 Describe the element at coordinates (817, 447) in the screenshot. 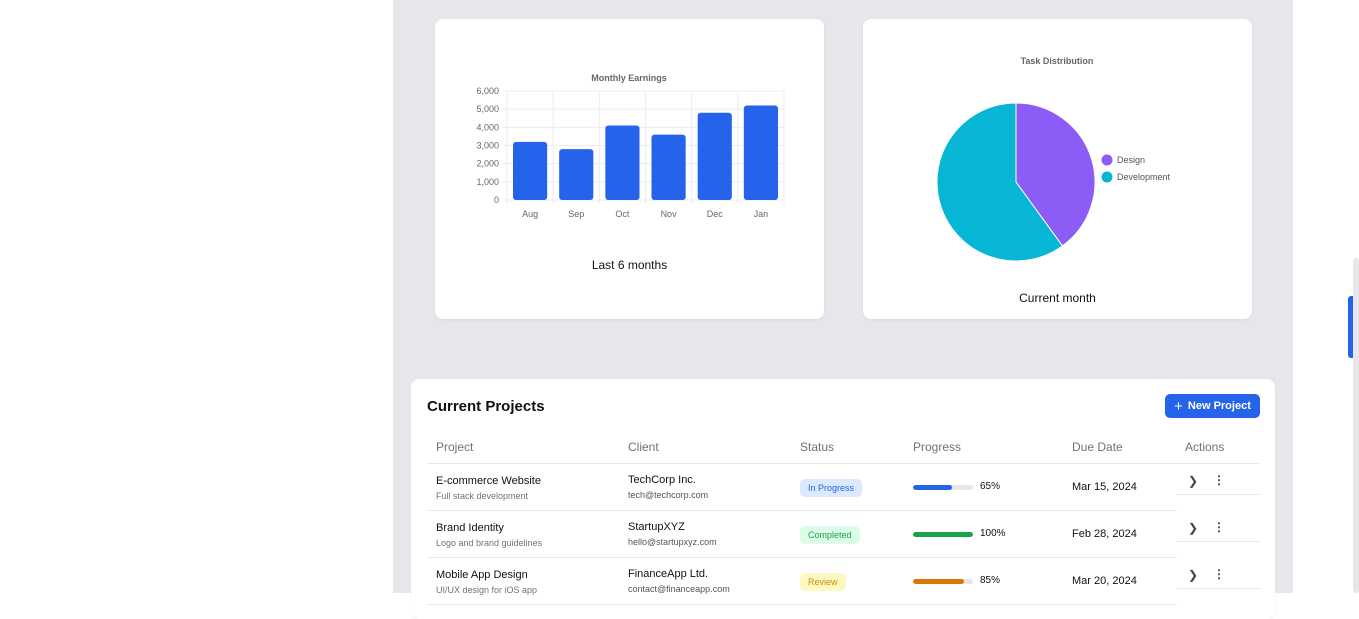

I see `header-status: Status` at that location.